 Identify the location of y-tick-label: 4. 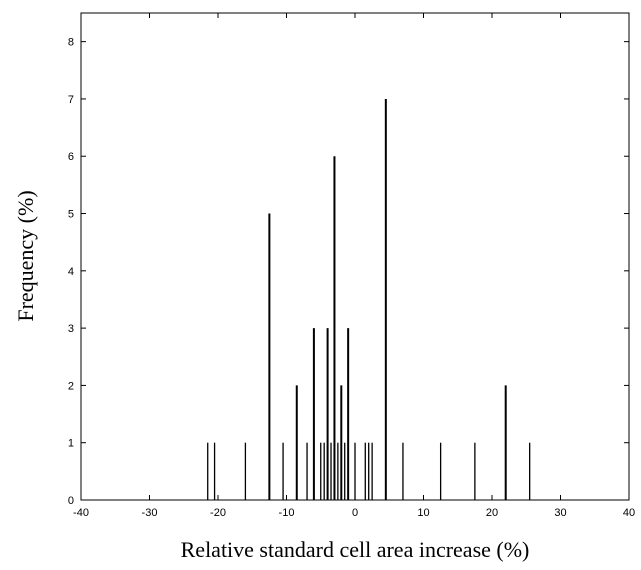
(71, 272).